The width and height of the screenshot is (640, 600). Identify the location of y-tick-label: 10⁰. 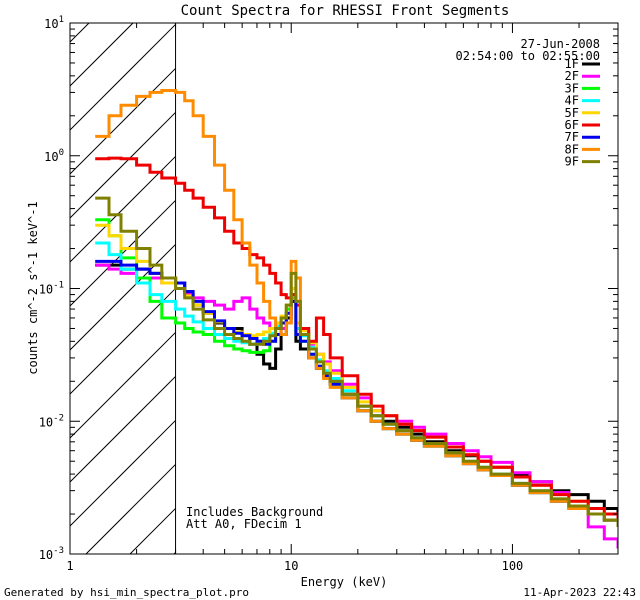
(54, 156).